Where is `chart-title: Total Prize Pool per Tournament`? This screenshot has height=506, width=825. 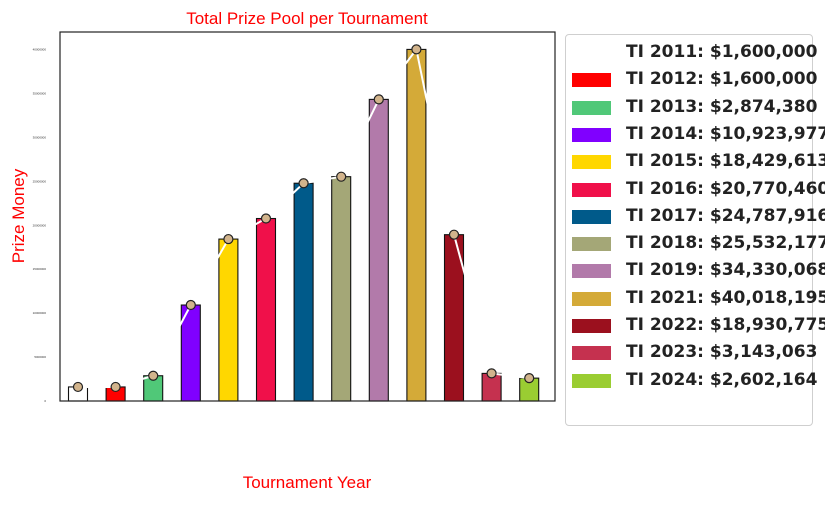 chart-title: Total Prize Pool per Tournament is located at coordinates (307, 18).